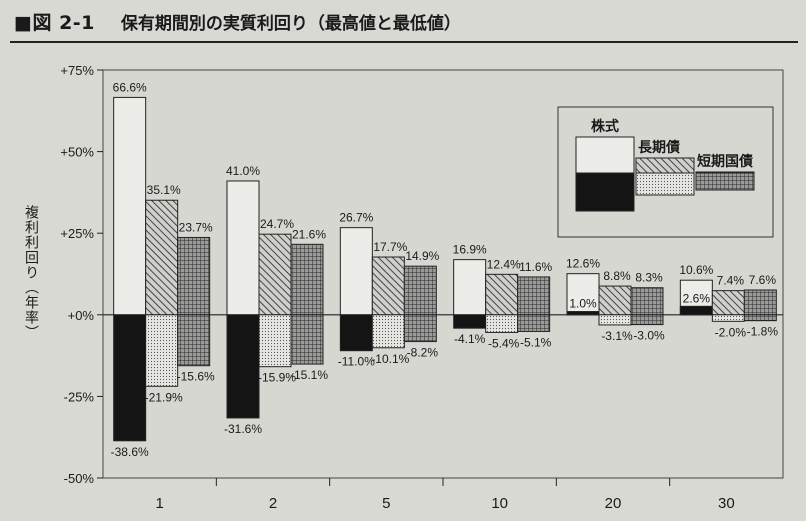 The height and width of the screenshot is (521, 806). What do you see at coordinates (390, 359) in the screenshot?
I see `label-min-2-5: -10.1%` at bounding box center [390, 359].